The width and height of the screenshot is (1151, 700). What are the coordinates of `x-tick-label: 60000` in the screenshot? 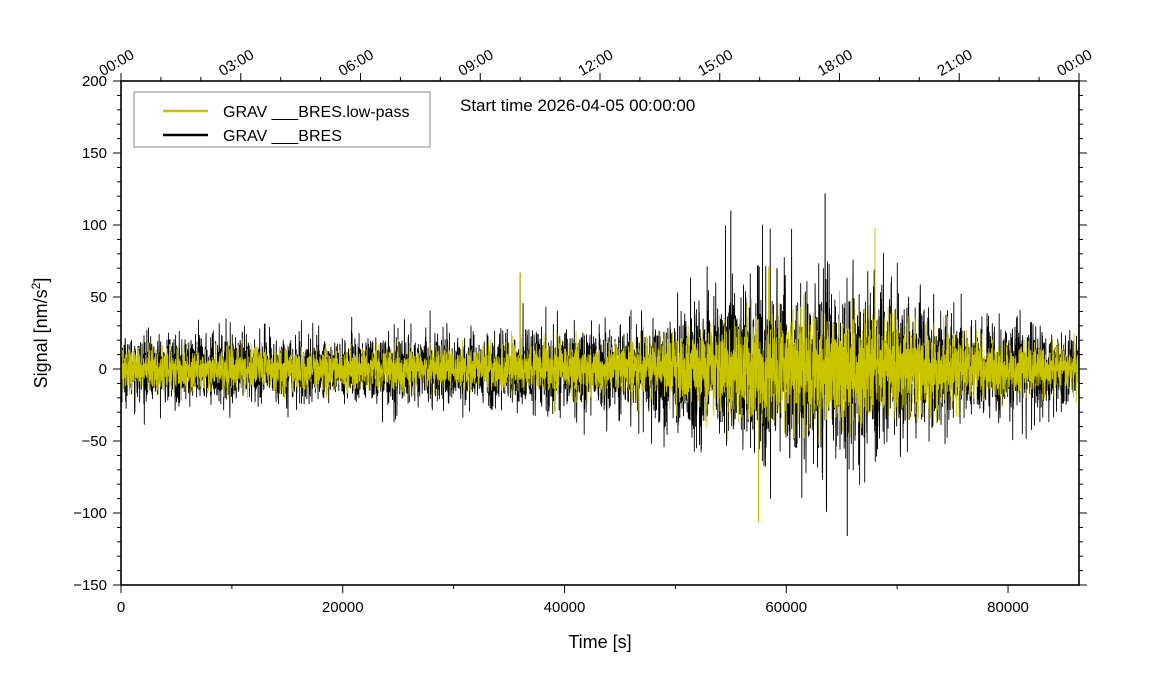 It's located at (786, 607).